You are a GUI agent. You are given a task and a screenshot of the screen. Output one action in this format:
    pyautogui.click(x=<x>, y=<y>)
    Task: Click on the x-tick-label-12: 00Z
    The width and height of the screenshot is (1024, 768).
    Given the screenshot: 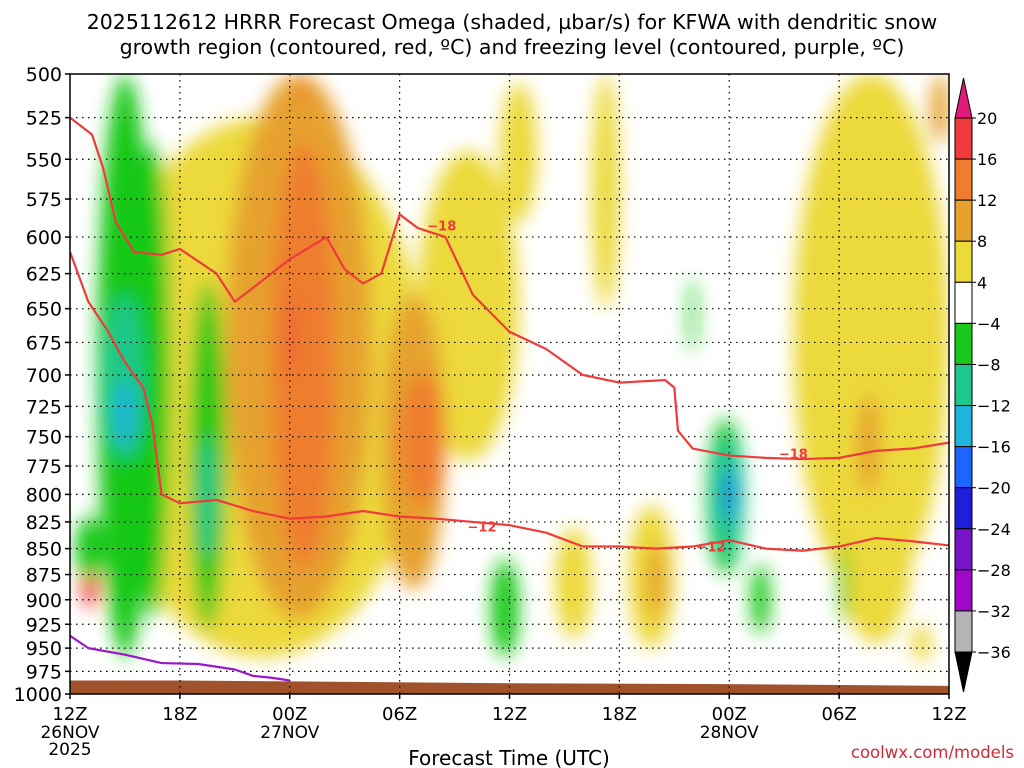 What is the action you would take?
    pyautogui.click(x=289, y=714)
    